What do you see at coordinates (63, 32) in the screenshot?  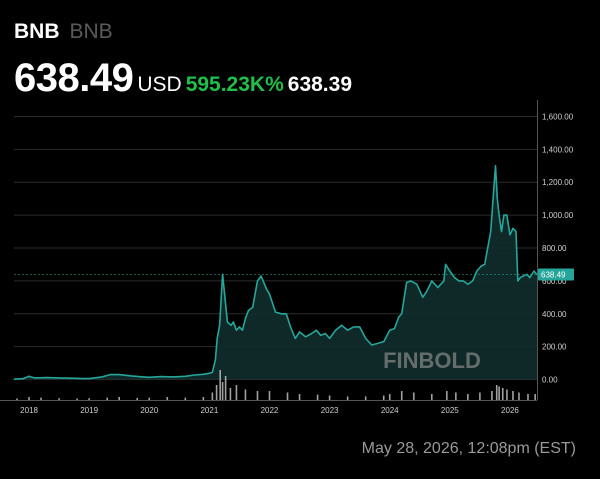 I see `title-row: BNB BNB` at bounding box center [63, 32].